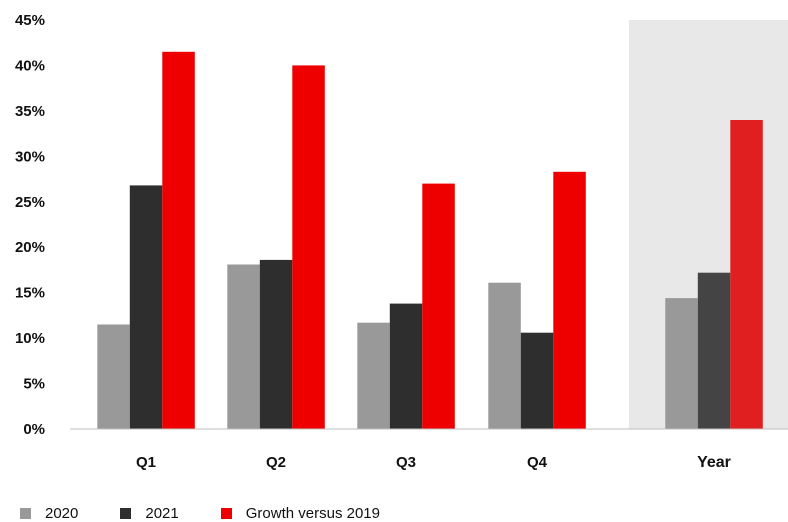 Image resolution: width=788 pixels, height=522 pixels. I want to click on bar-q2-2020, so click(243, 346).